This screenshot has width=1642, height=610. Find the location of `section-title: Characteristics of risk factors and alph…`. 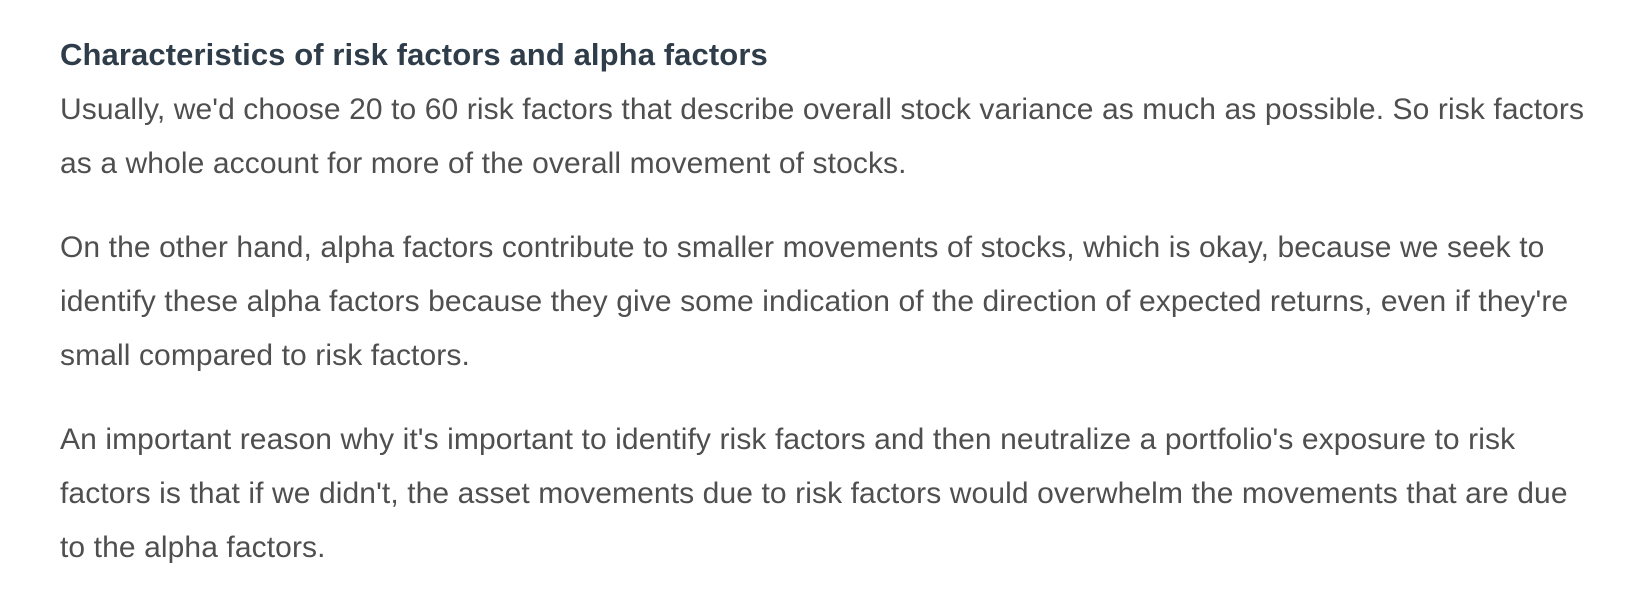

section-title: Characteristics of risk factors and alph… is located at coordinates (414, 54).